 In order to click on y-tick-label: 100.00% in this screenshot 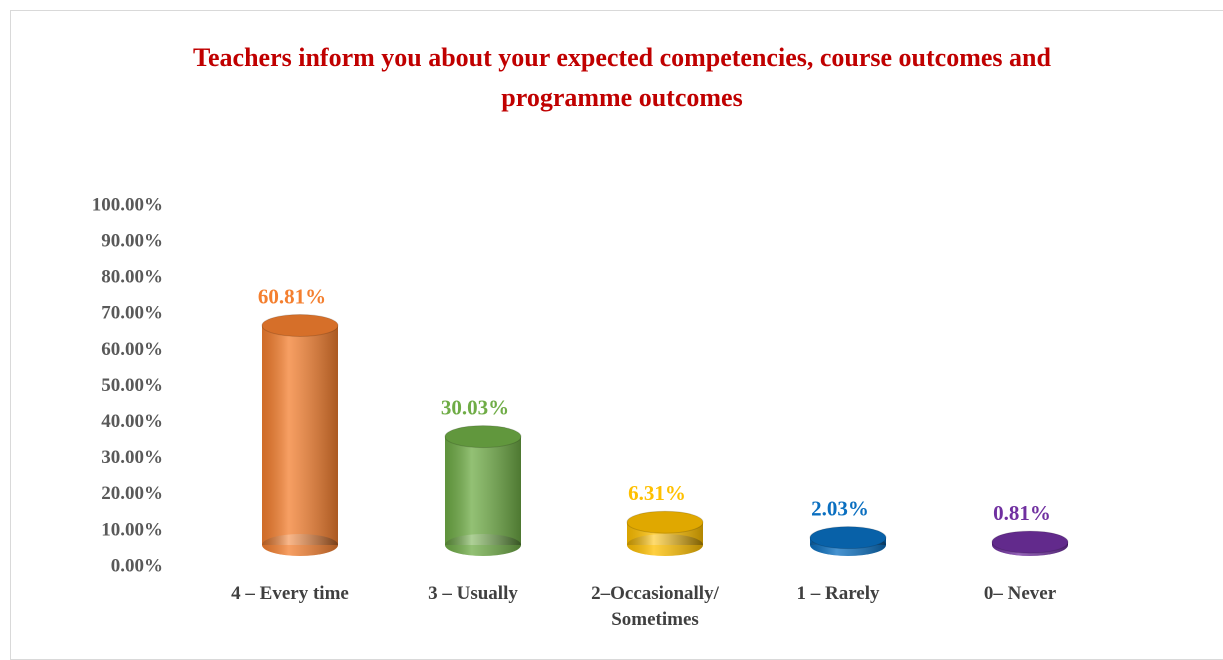, I will do `click(127, 204)`.